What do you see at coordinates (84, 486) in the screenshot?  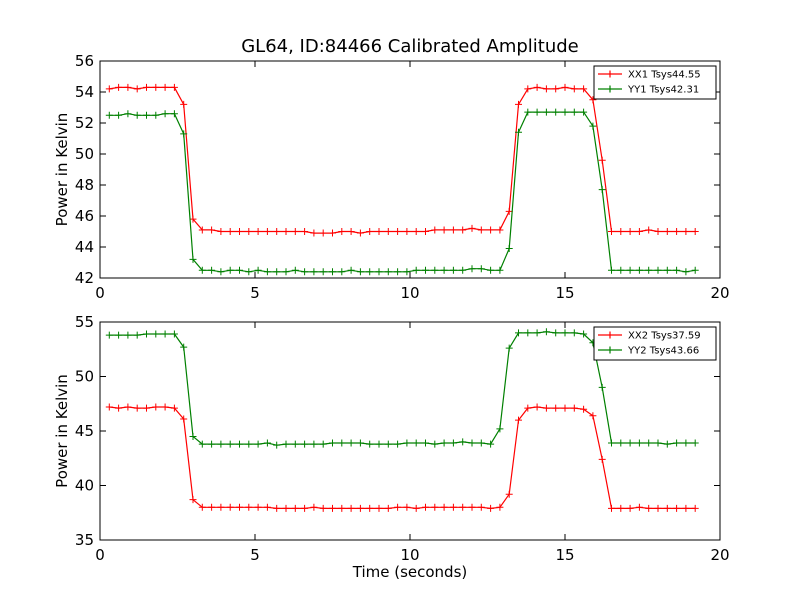 I see `y-tick-label: 40` at bounding box center [84, 486].